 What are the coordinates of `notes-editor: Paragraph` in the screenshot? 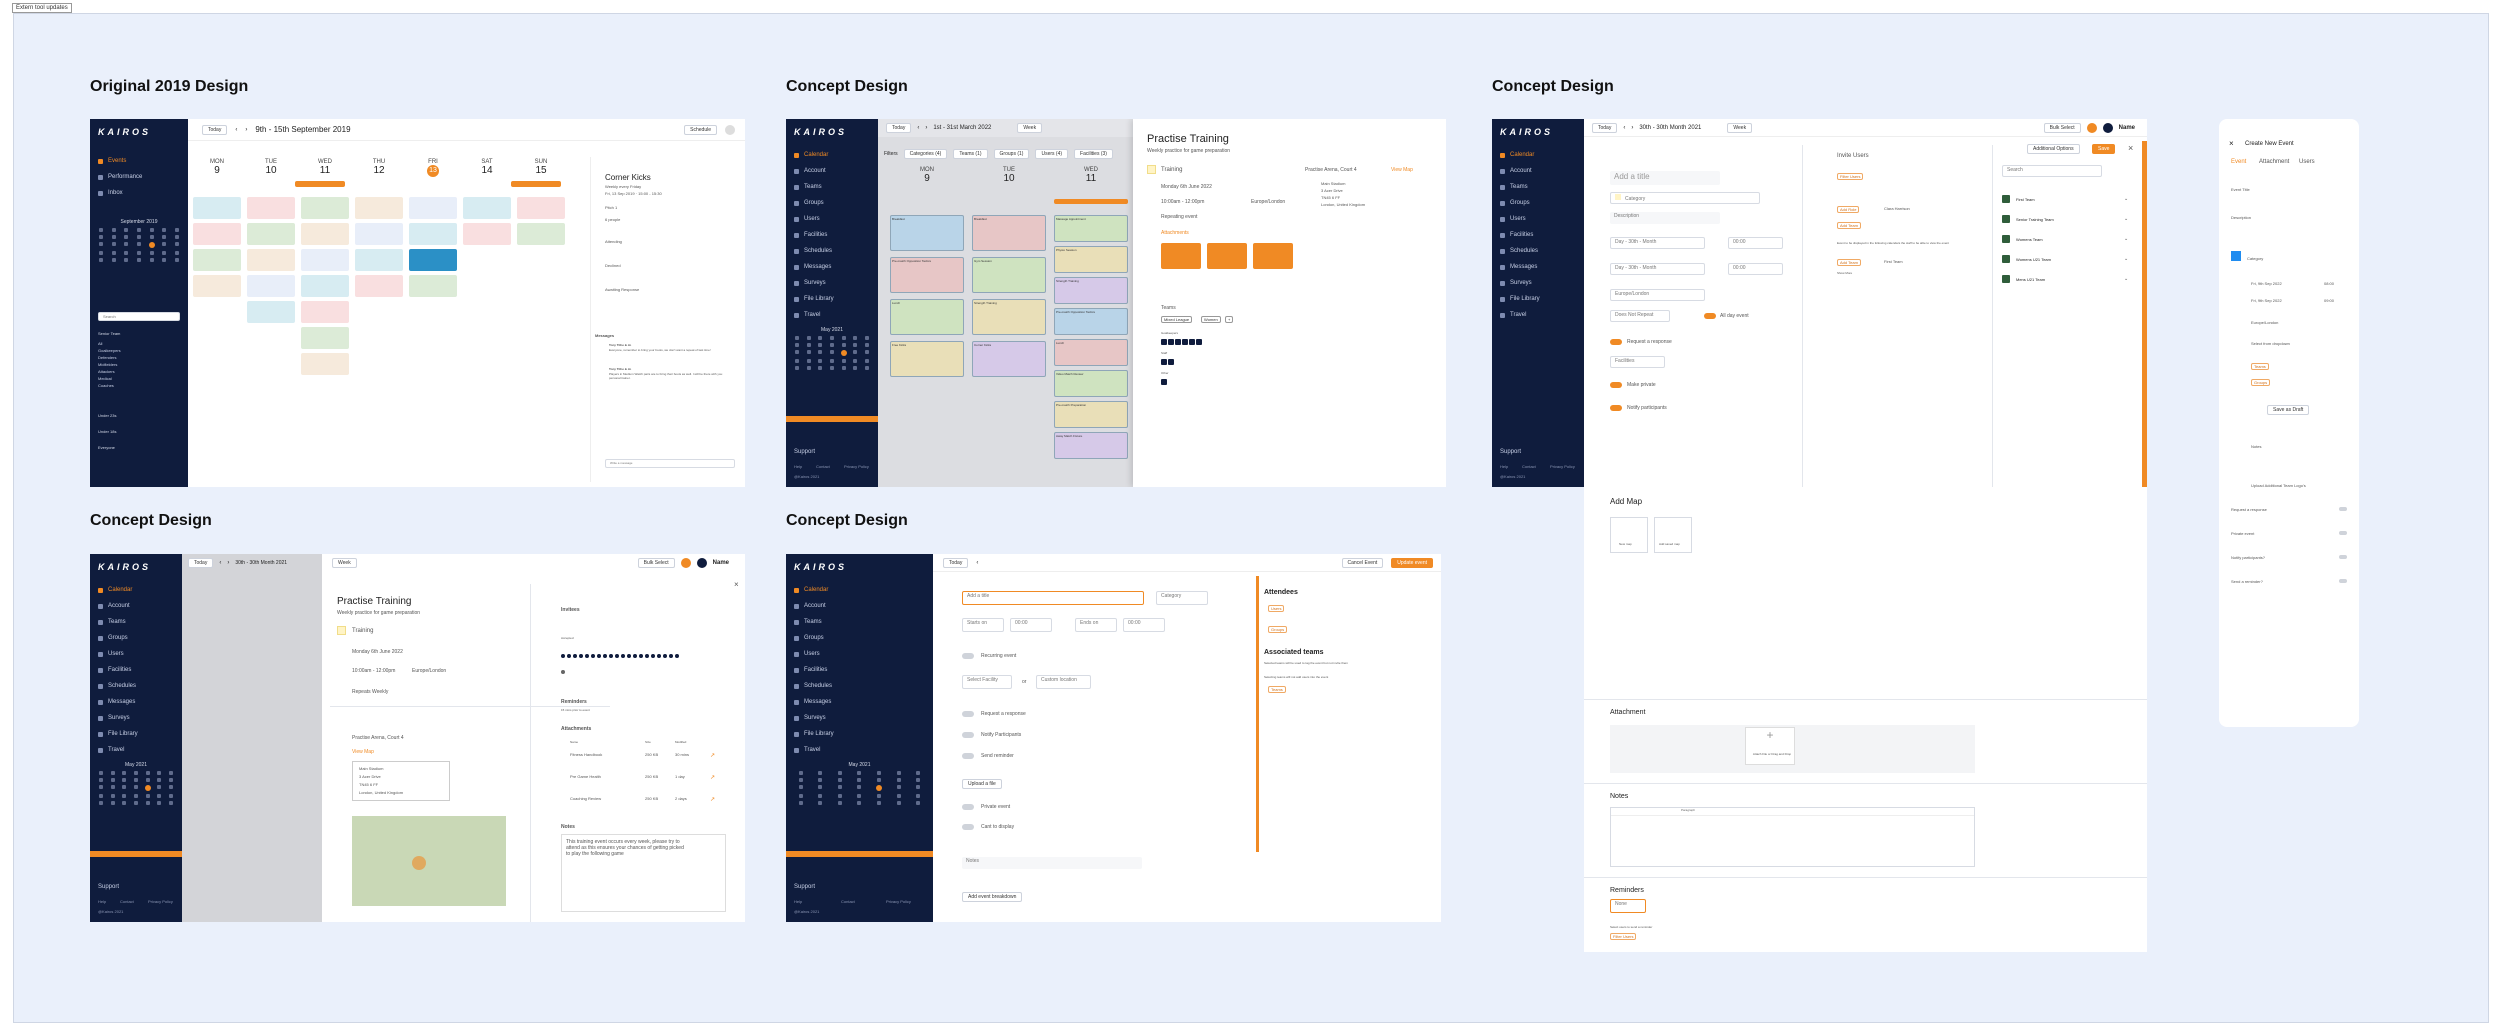 It's located at (1792, 837).